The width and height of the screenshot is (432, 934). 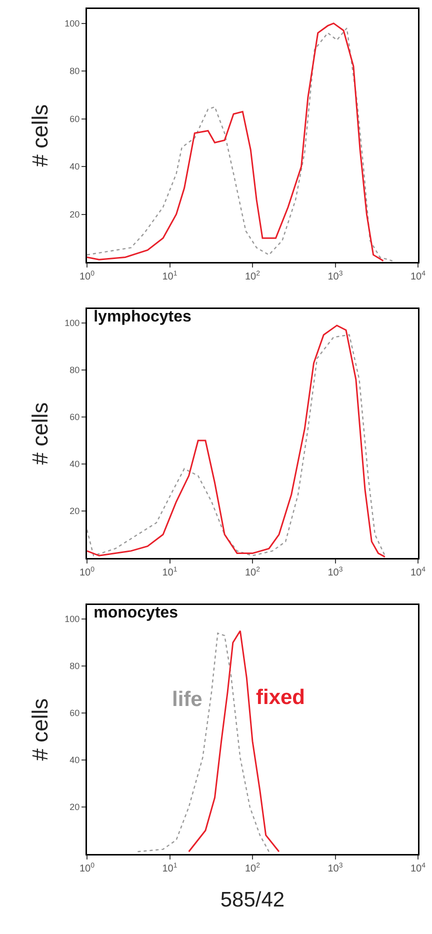 What do you see at coordinates (187, 699) in the screenshot?
I see `series-label: life` at bounding box center [187, 699].